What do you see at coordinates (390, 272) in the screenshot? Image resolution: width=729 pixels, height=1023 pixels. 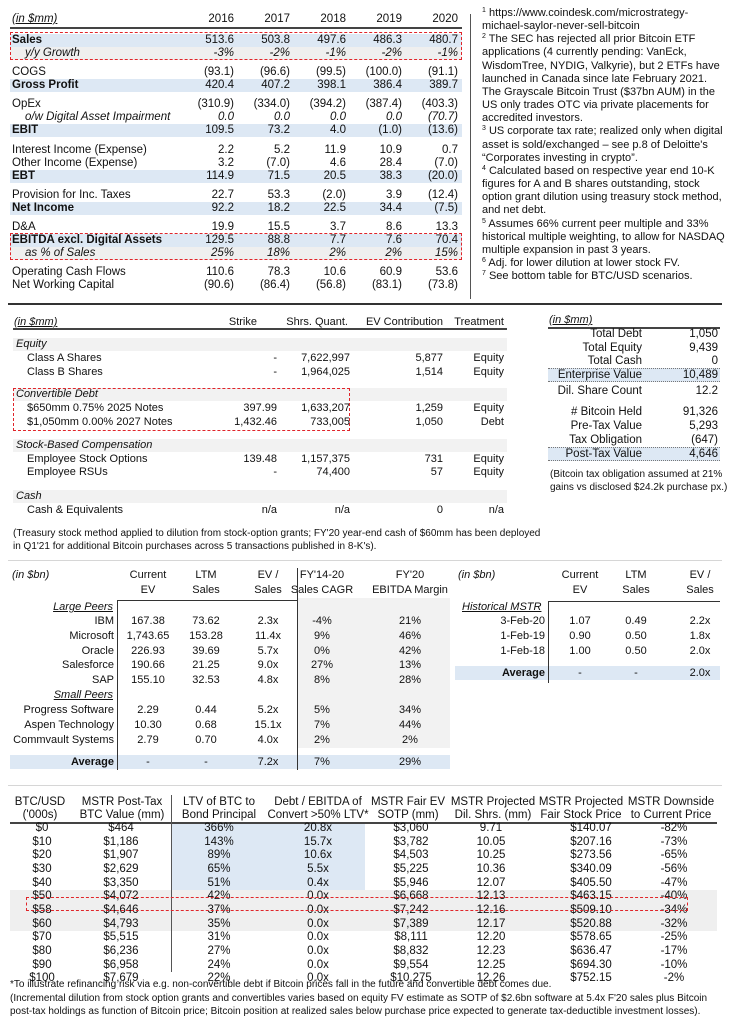 I see `income-row-value: 60.9` at bounding box center [390, 272].